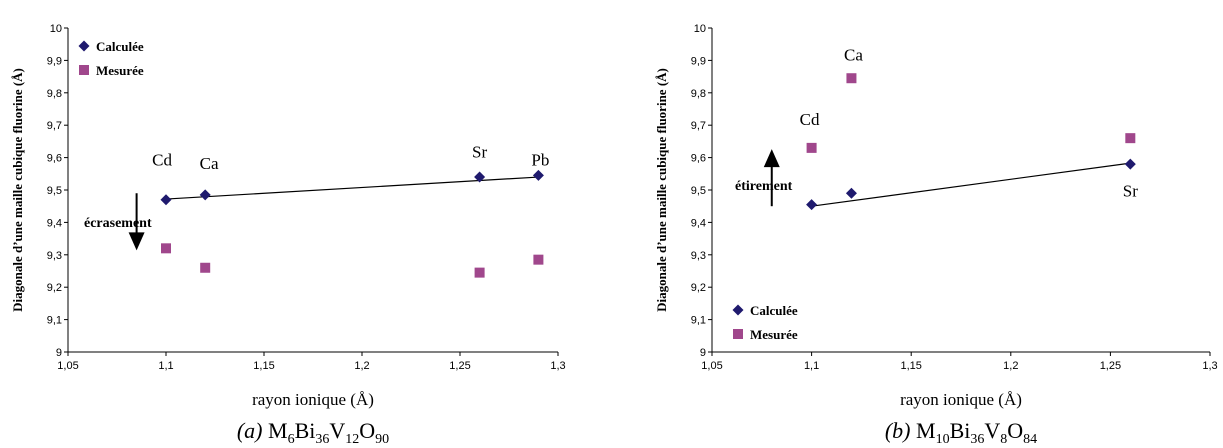 The height and width of the screenshot is (448, 1223). I want to click on annotation-label: écrasement, so click(118, 223).